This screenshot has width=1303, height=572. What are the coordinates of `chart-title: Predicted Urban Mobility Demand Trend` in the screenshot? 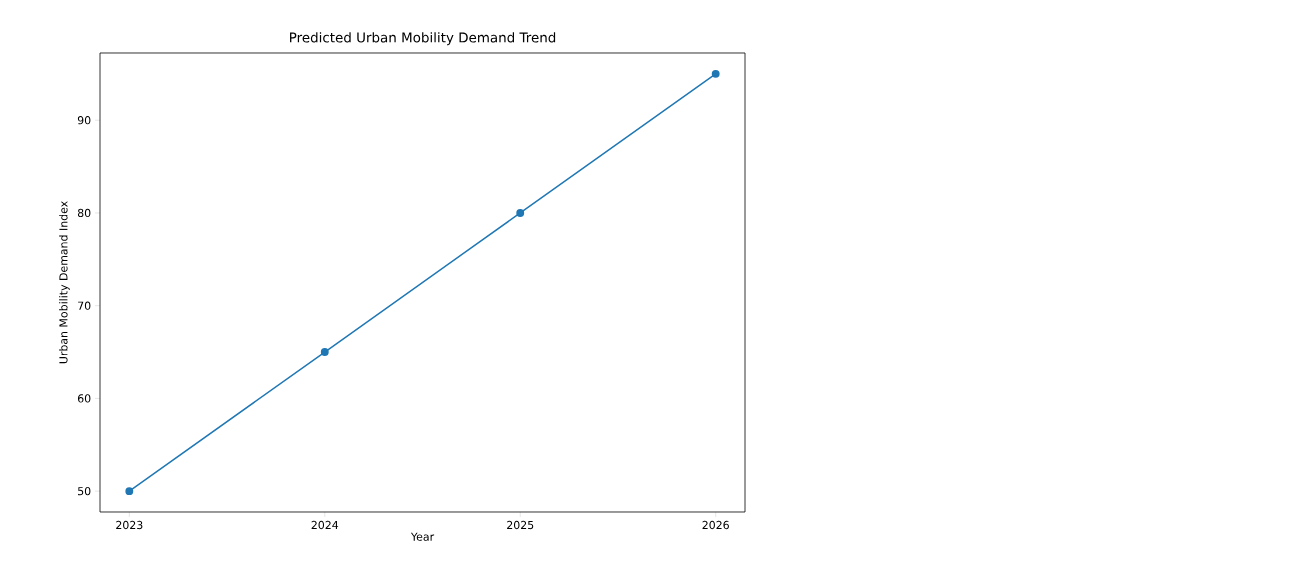 It's located at (423, 39).